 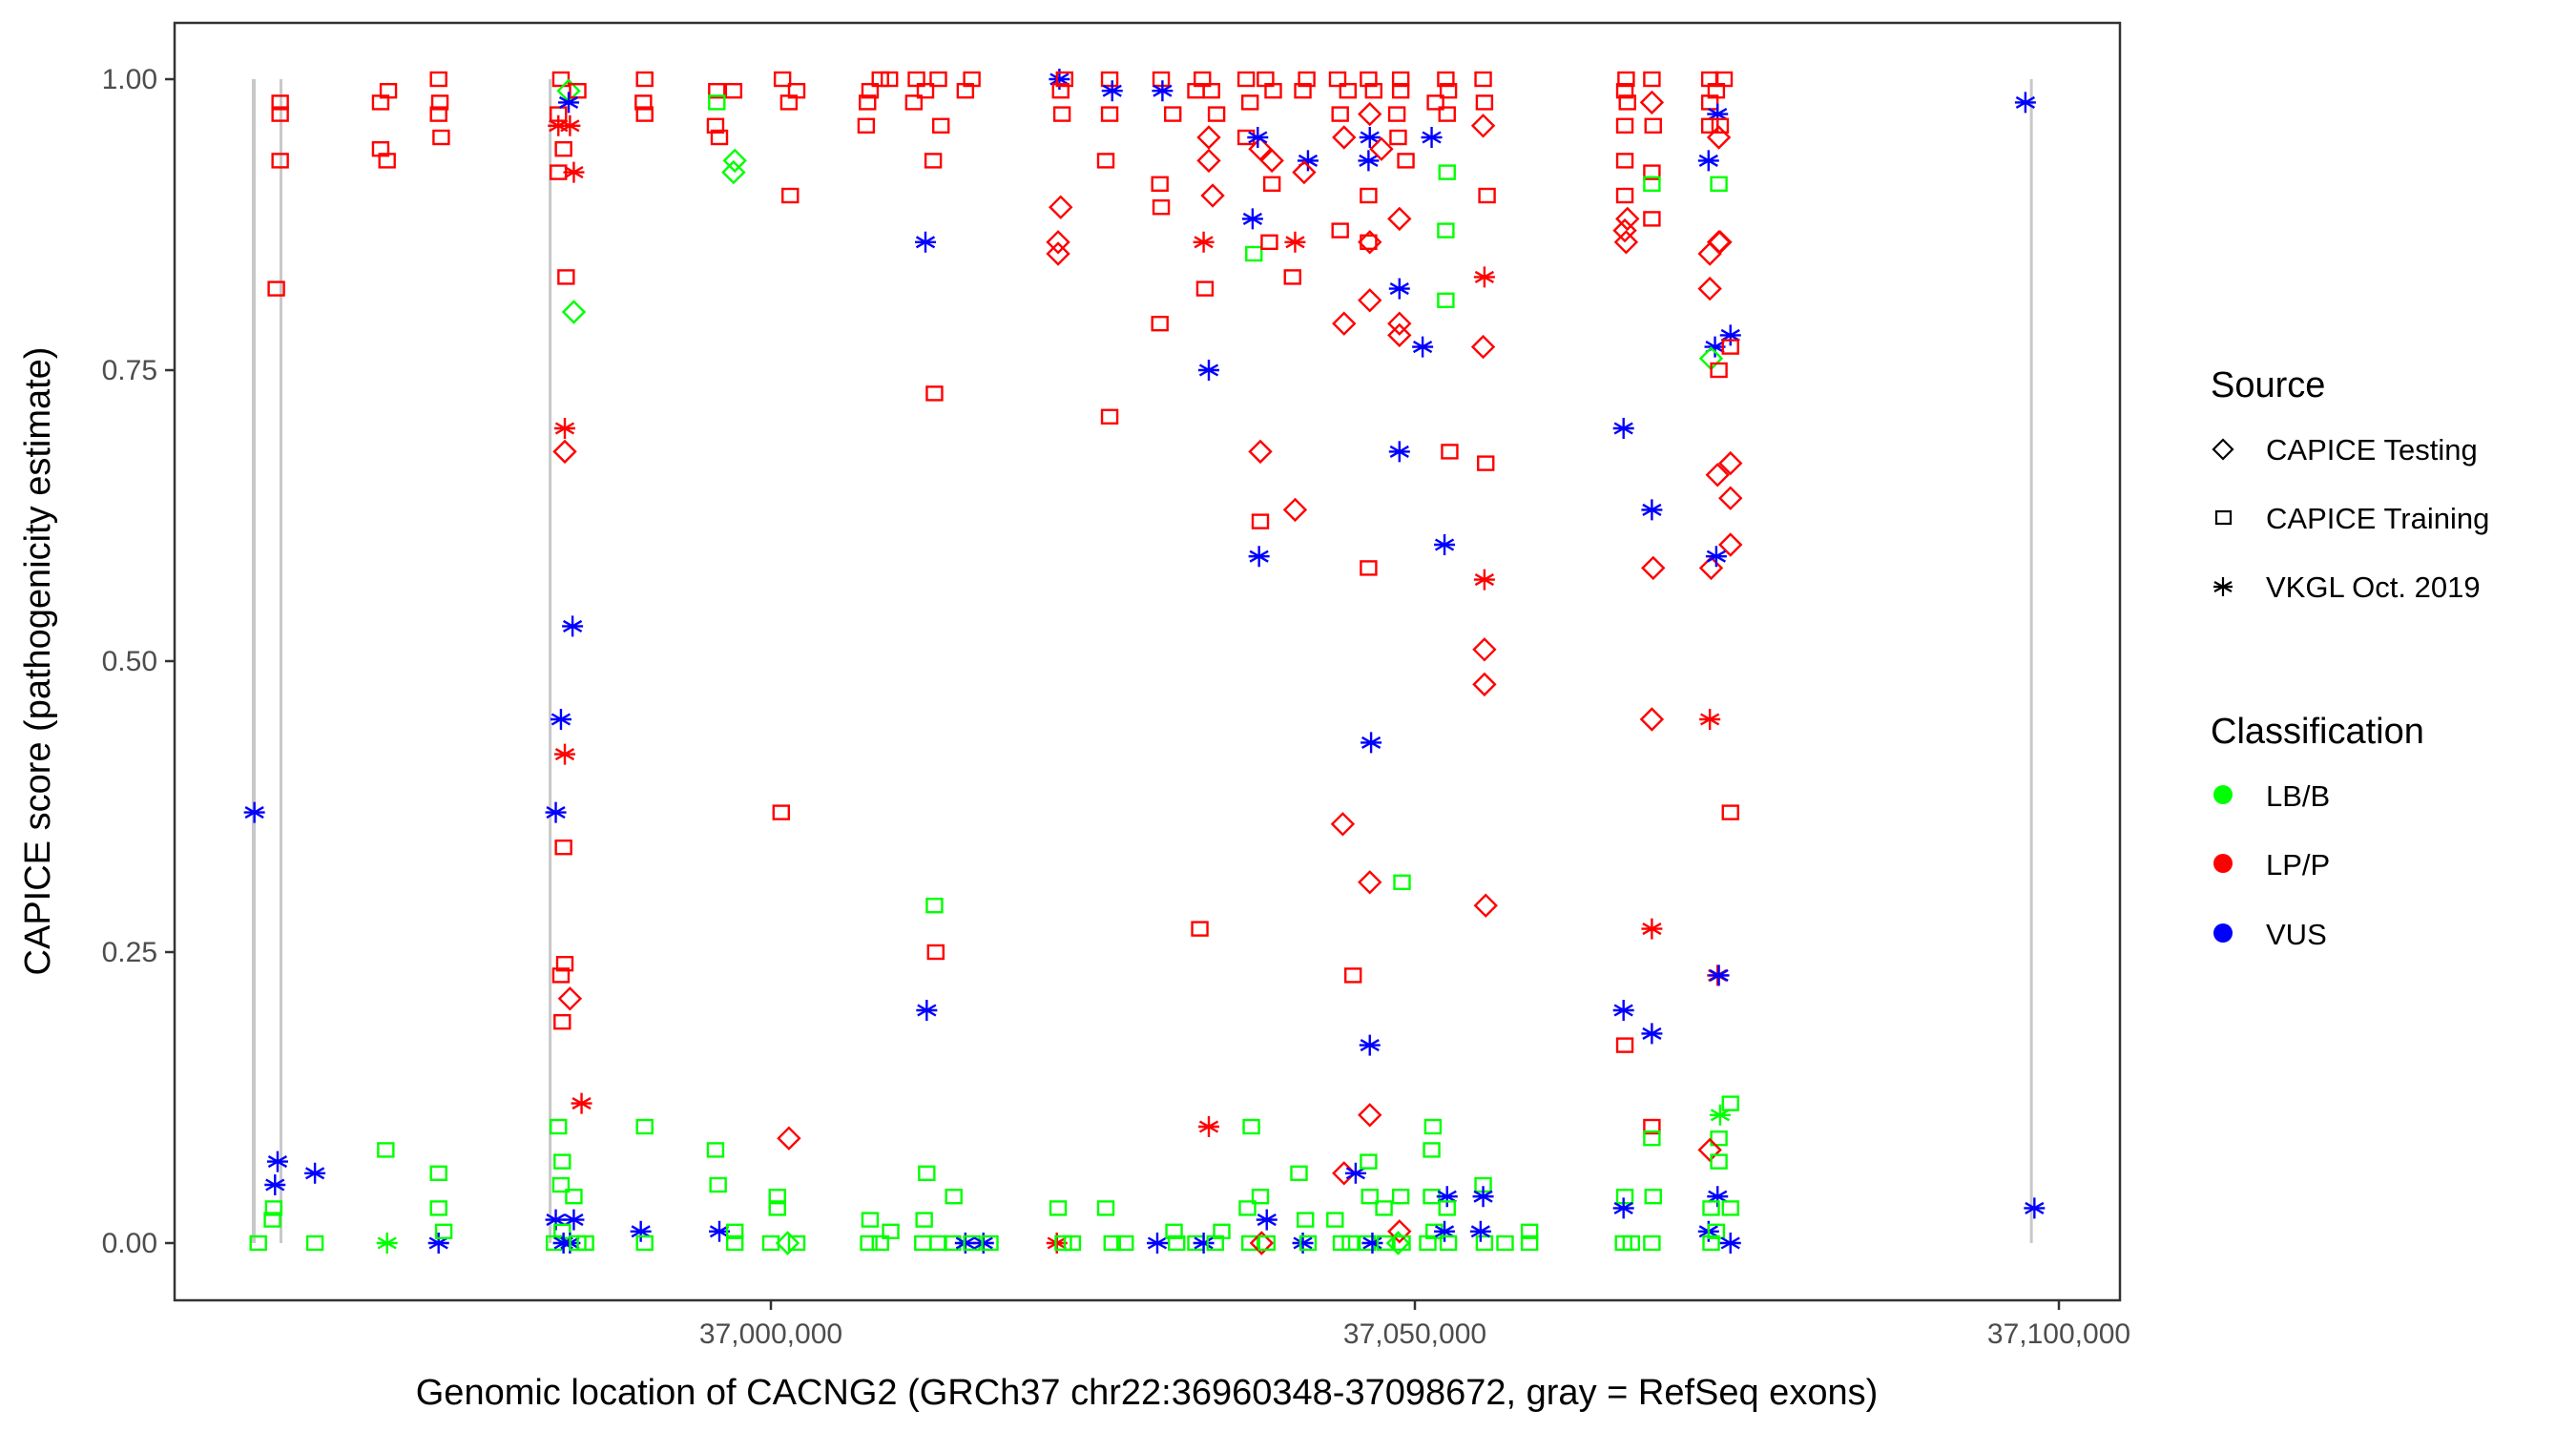 I want to click on legend-label: VKGL Oct. 2019, so click(x=2373, y=587).